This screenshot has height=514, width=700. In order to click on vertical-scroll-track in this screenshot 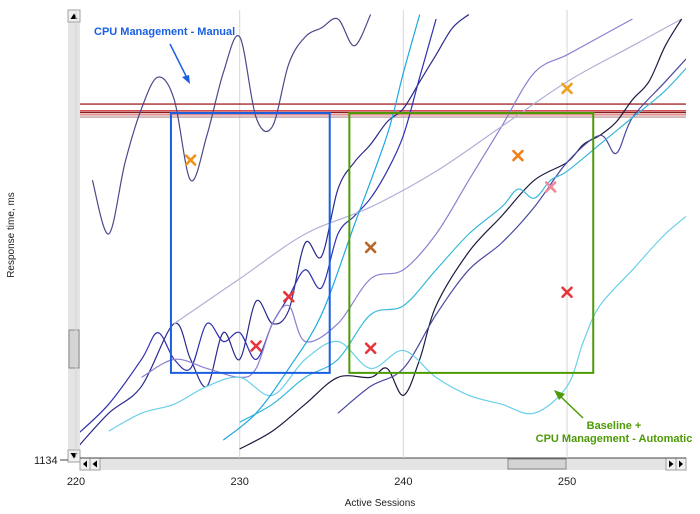, I will do `click(74, 236)`.